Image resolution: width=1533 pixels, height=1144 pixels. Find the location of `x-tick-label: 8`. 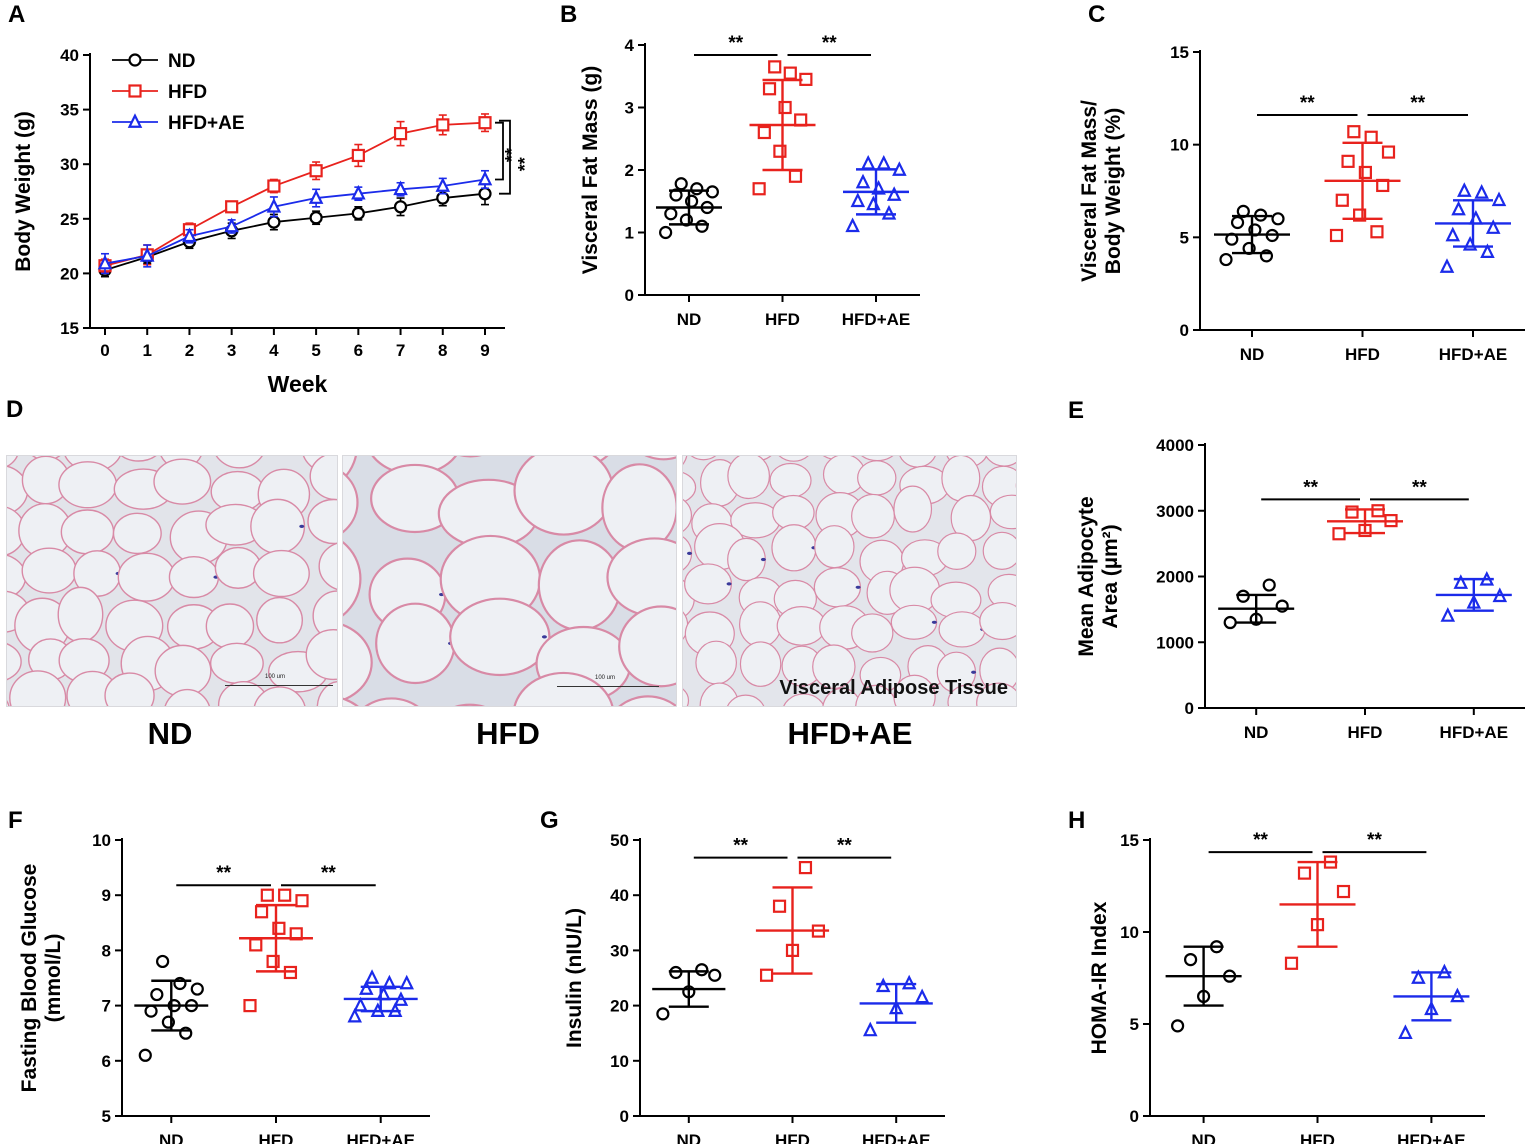

x-tick-label: 8 is located at coordinates (442, 350).